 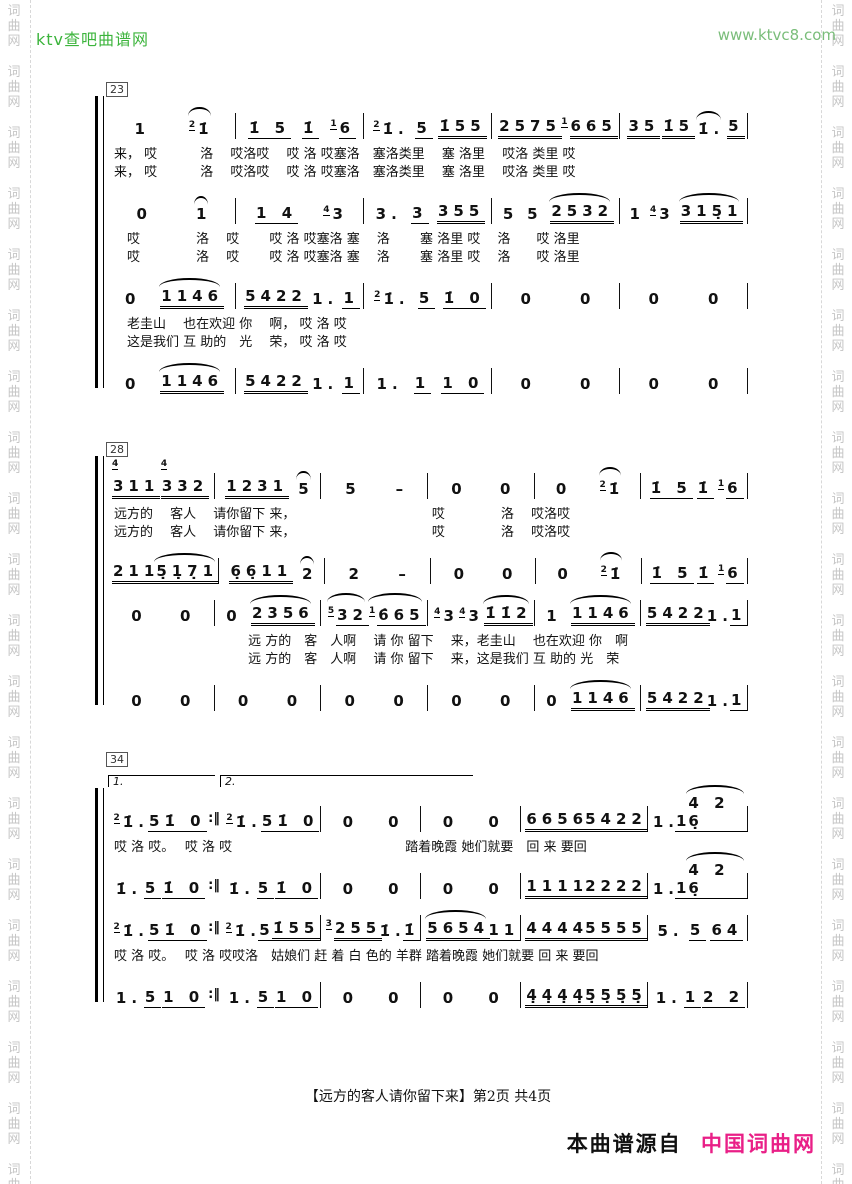 I want to click on note-group: 1146, so click(x=602, y=610).